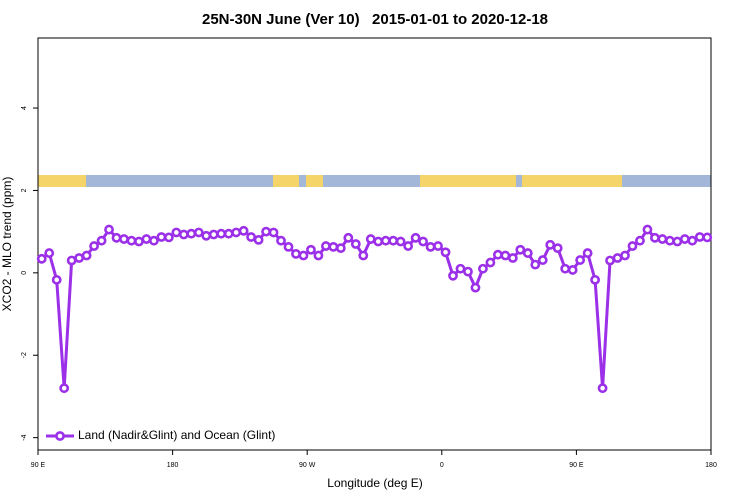 This screenshot has width=750, height=500. What do you see at coordinates (173, 465) in the screenshot?
I see `x-tick-label: 180` at bounding box center [173, 465].